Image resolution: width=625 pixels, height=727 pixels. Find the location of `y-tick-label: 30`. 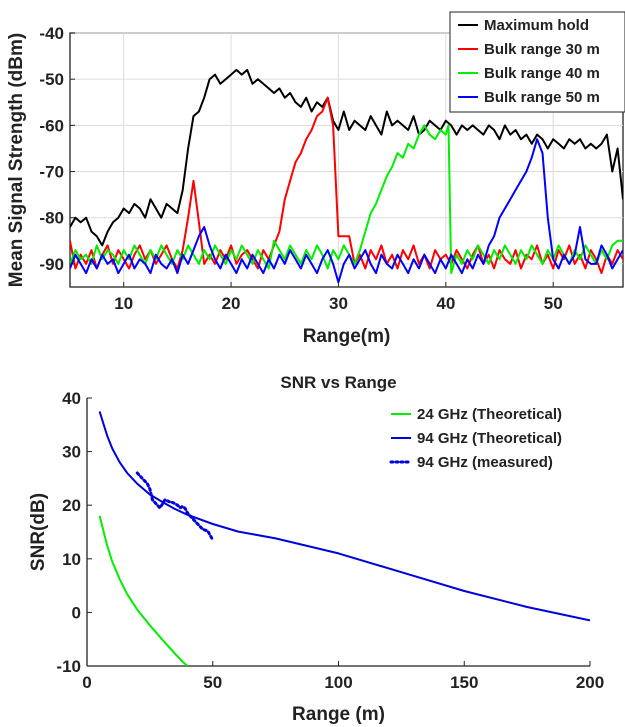

y-tick-label: 30 is located at coordinates (71, 452).